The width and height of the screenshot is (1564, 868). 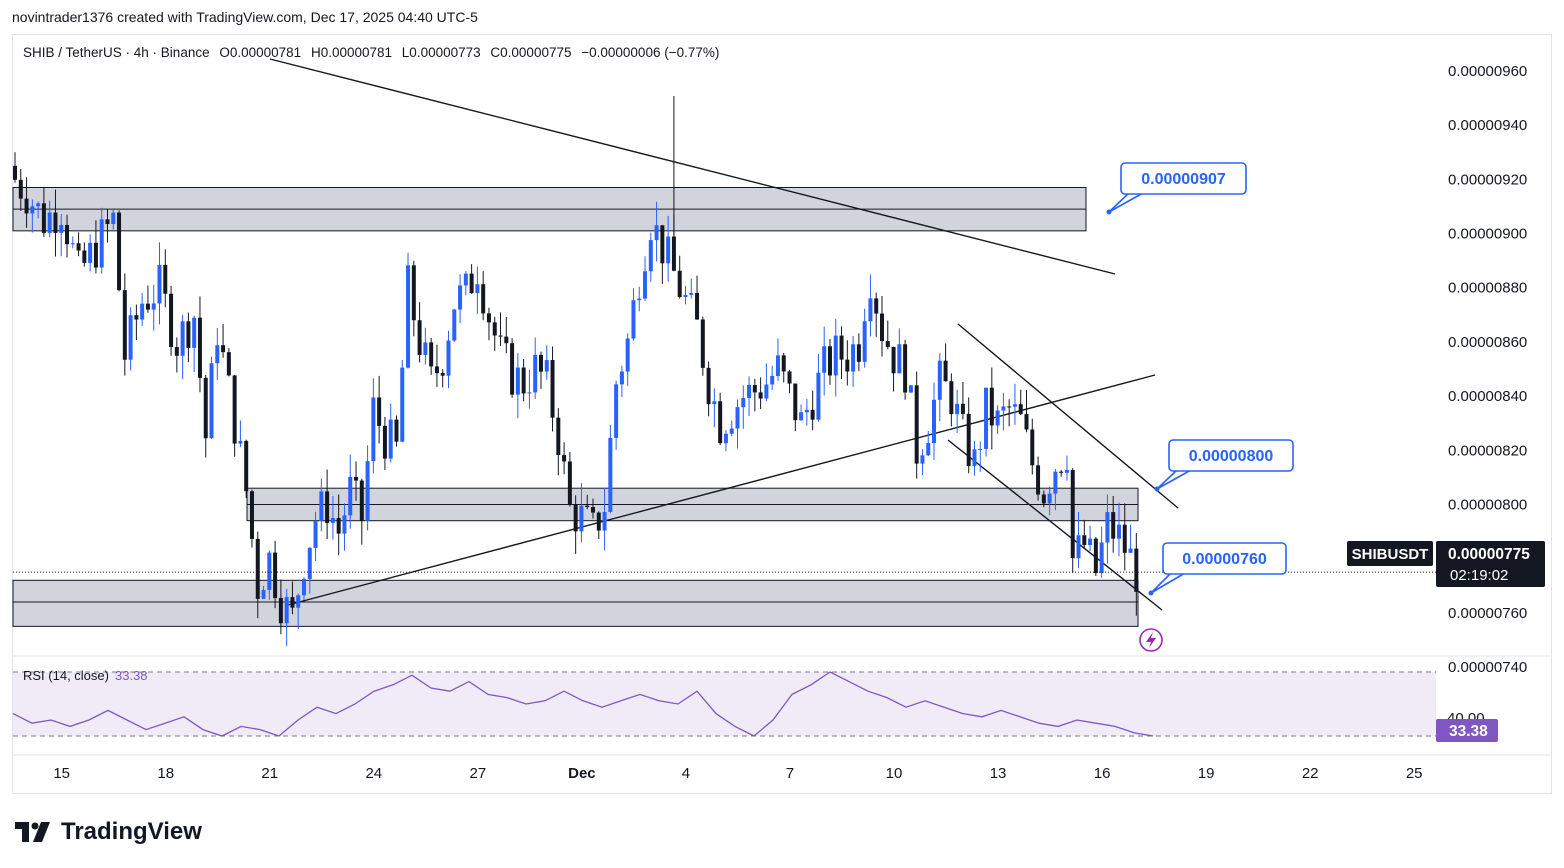 I want to click on y-tick-label: 0.00000800, so click(x=1487, y=504).